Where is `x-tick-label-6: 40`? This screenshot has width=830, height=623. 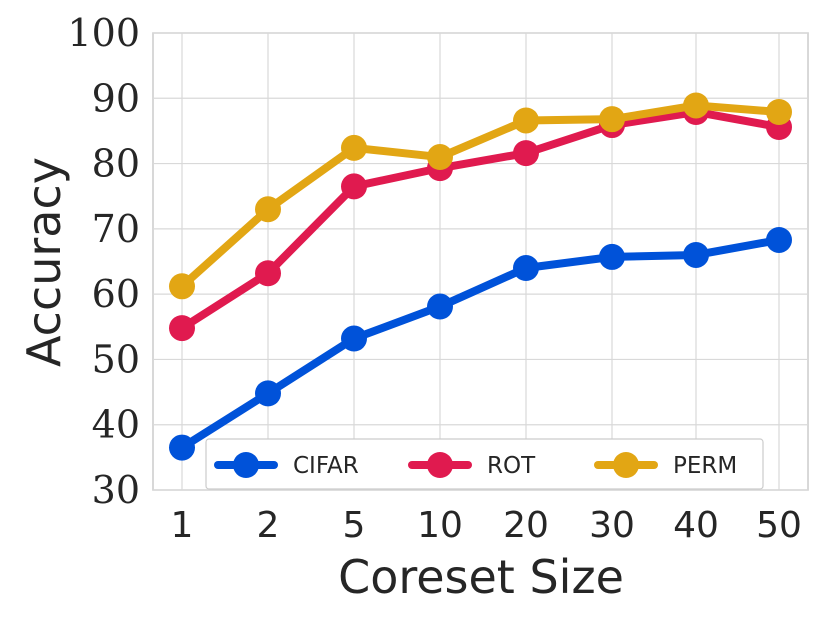
x-tick-label-6: 40 is located at coordinates (696, 525).